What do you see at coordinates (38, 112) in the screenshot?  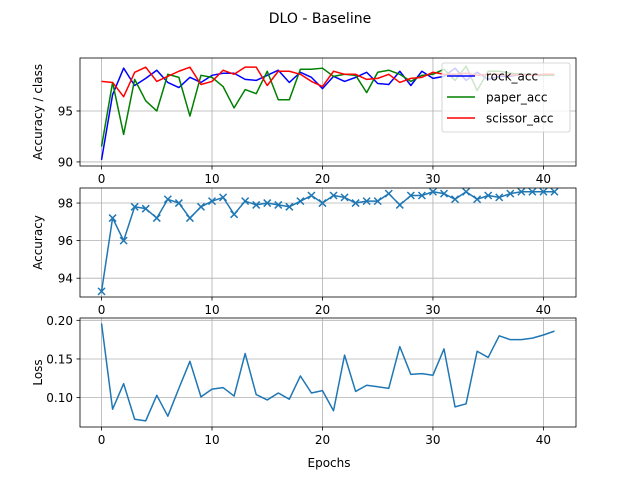 I see `y-axis-label: Accuracy / class` at bounding box center [38, 112].